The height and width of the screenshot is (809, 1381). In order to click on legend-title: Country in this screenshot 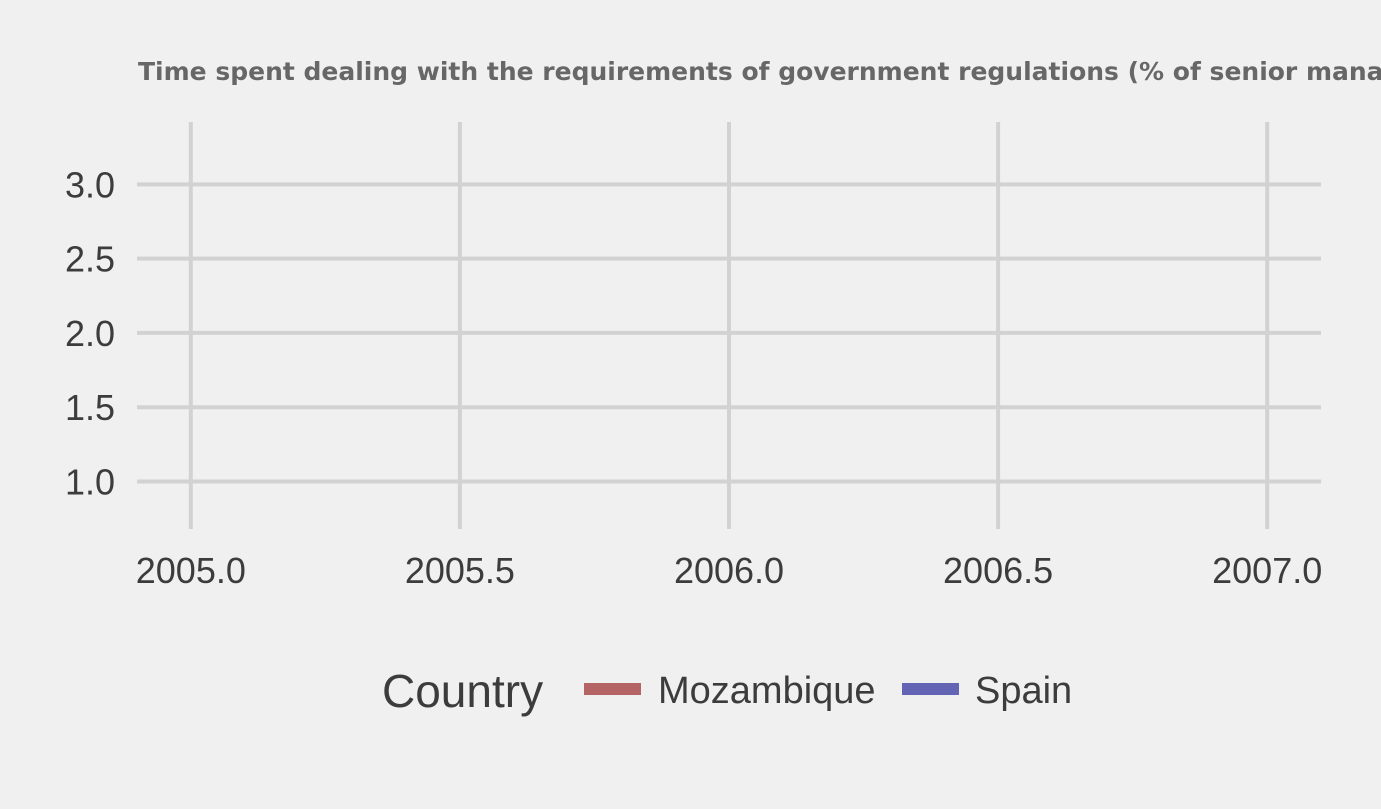, I will do `click(462, 691)`.